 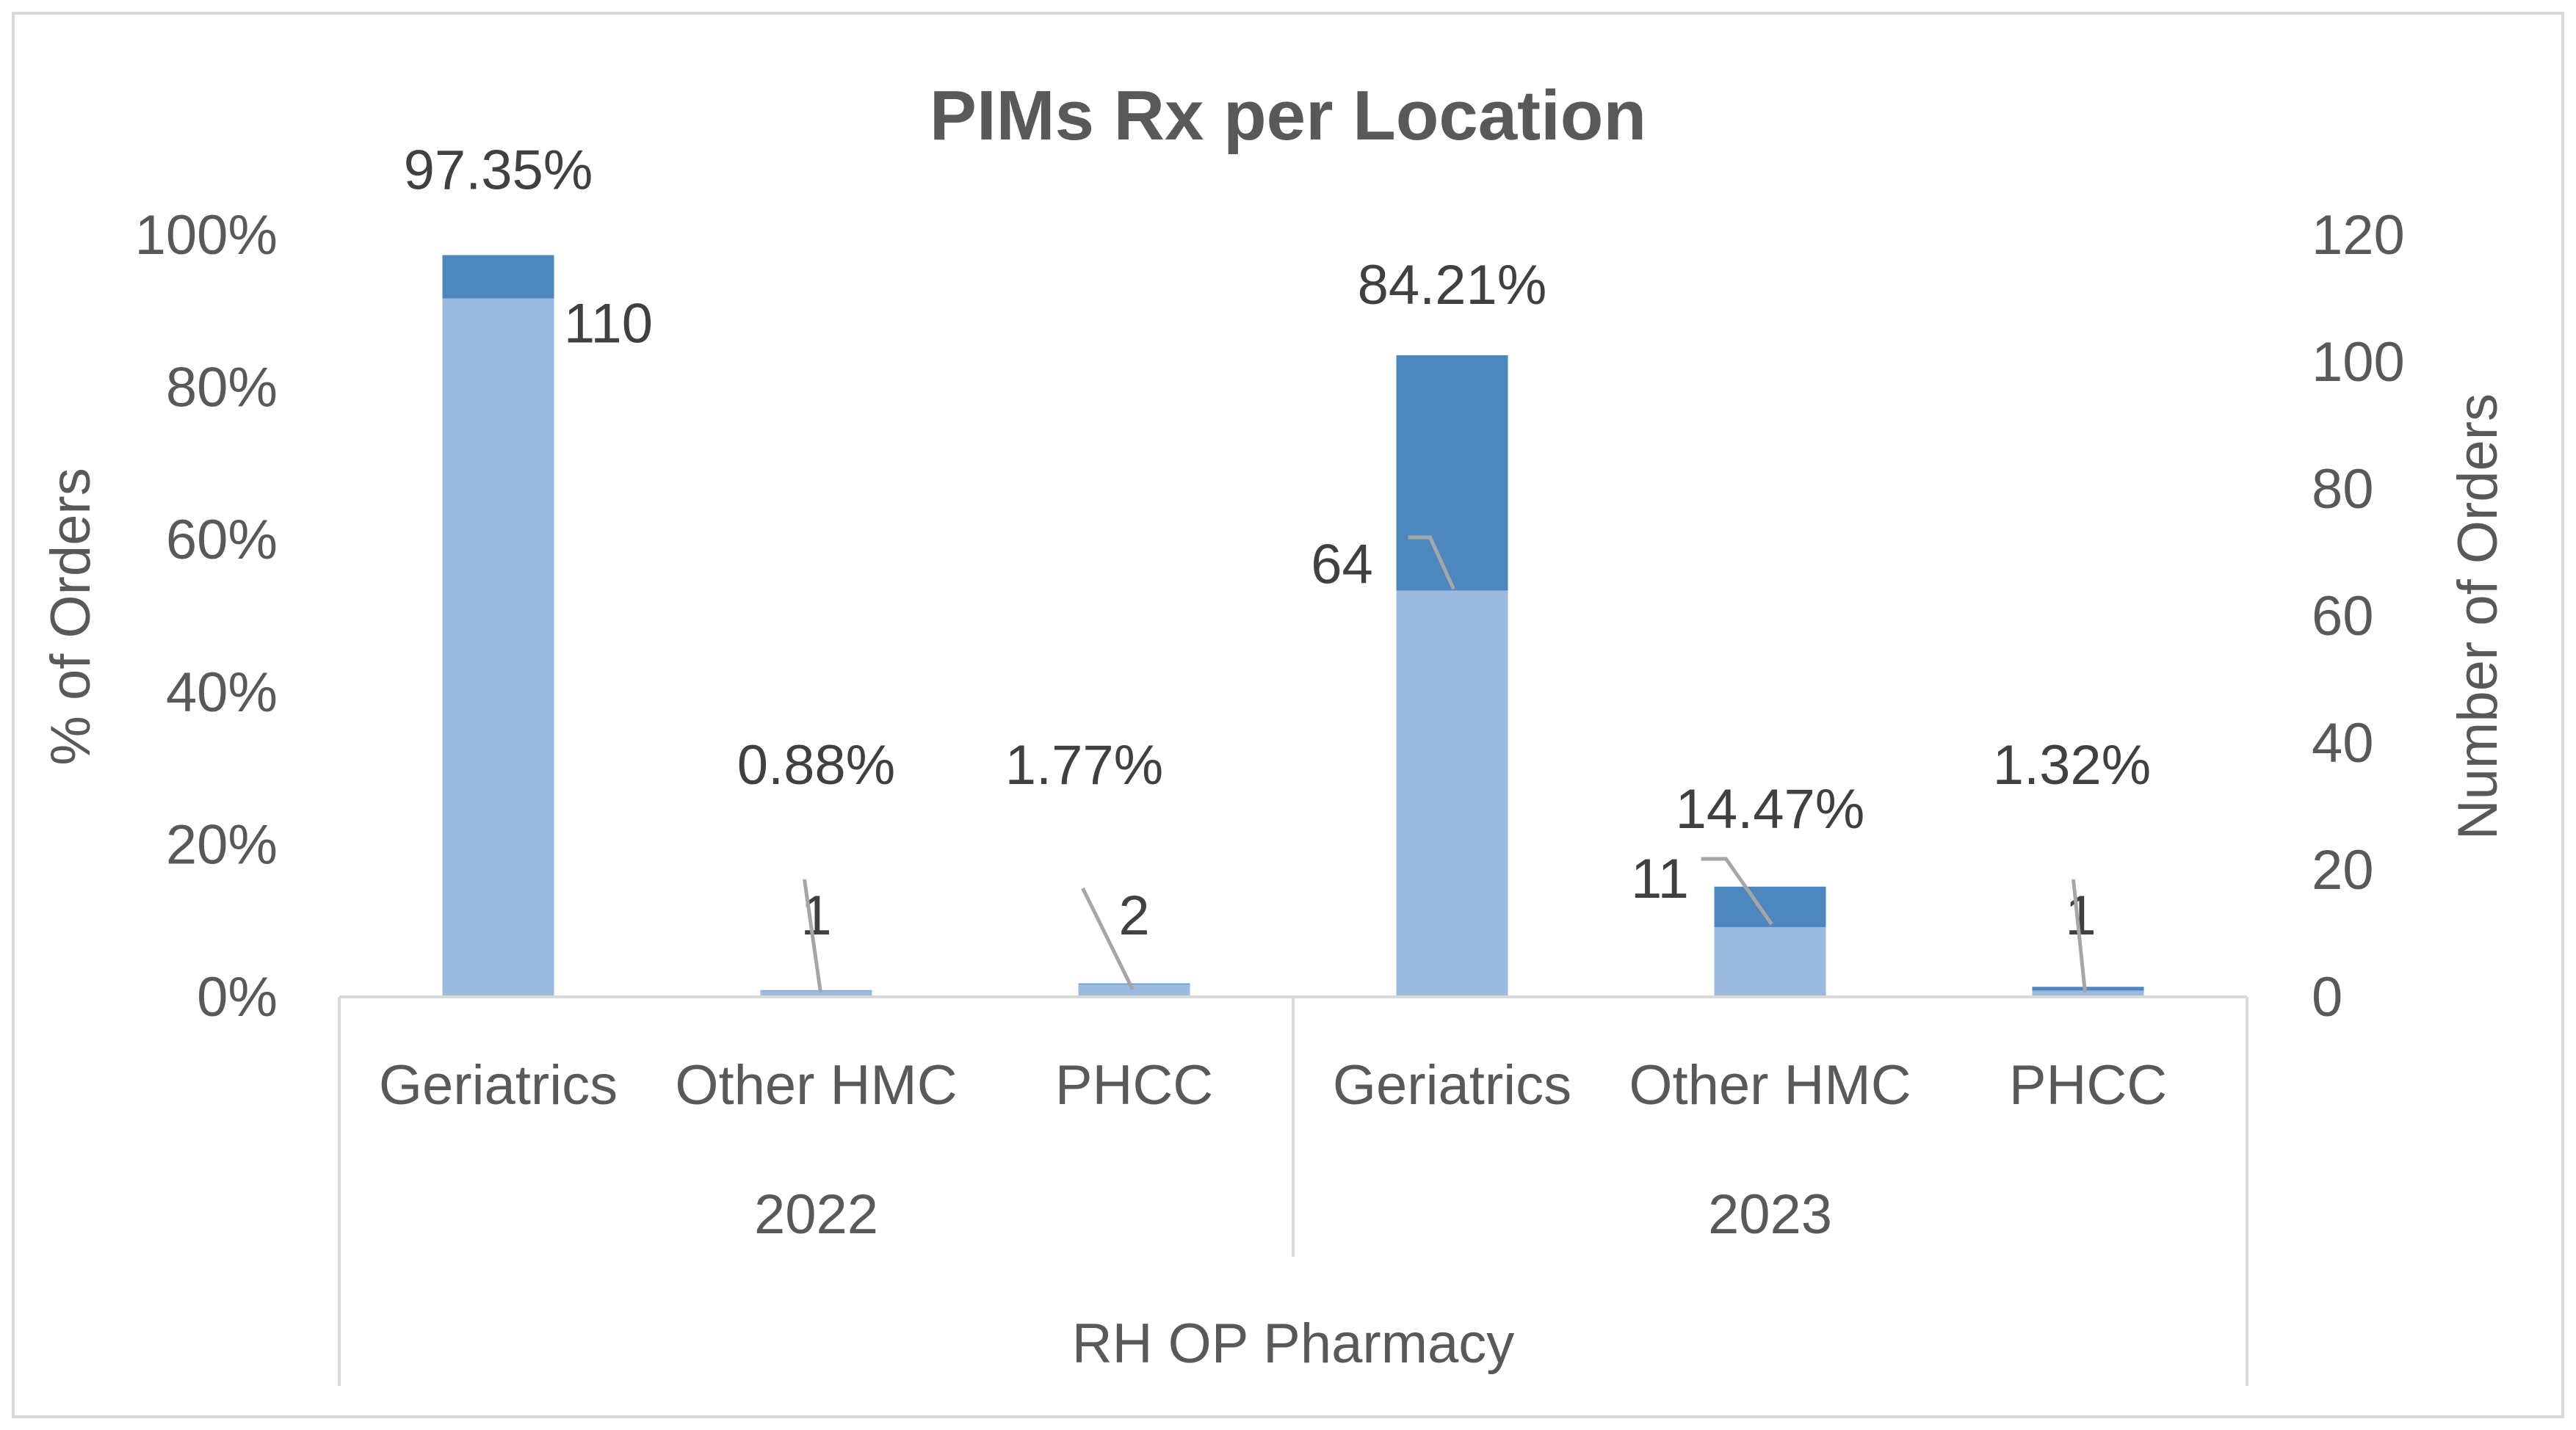 What do you see at coordinates (608, 324) in the screenshot?
I see `data-label-count: 110` at bounding box center [608, 324].